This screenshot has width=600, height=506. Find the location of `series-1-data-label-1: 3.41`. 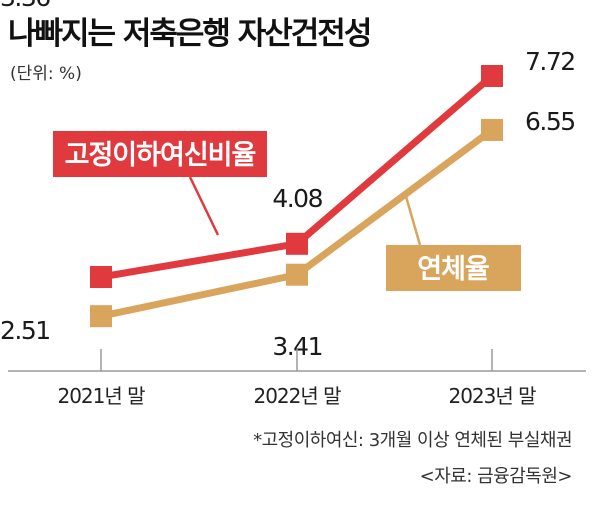

series-1-data-label-1: 3.41 is located at coordinates (297, 346).